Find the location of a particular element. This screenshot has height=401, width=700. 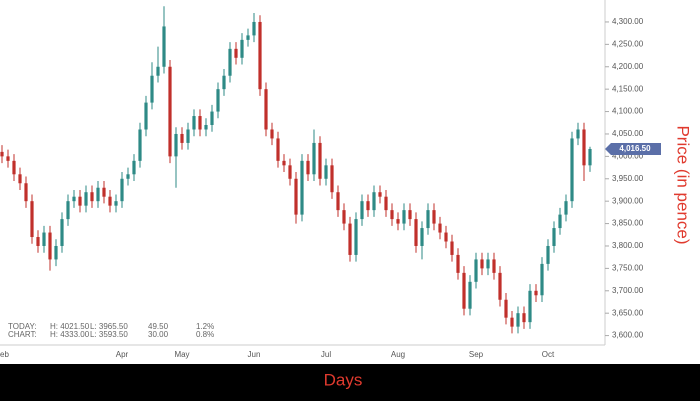

price-flag is located at coordinates (633, 148).